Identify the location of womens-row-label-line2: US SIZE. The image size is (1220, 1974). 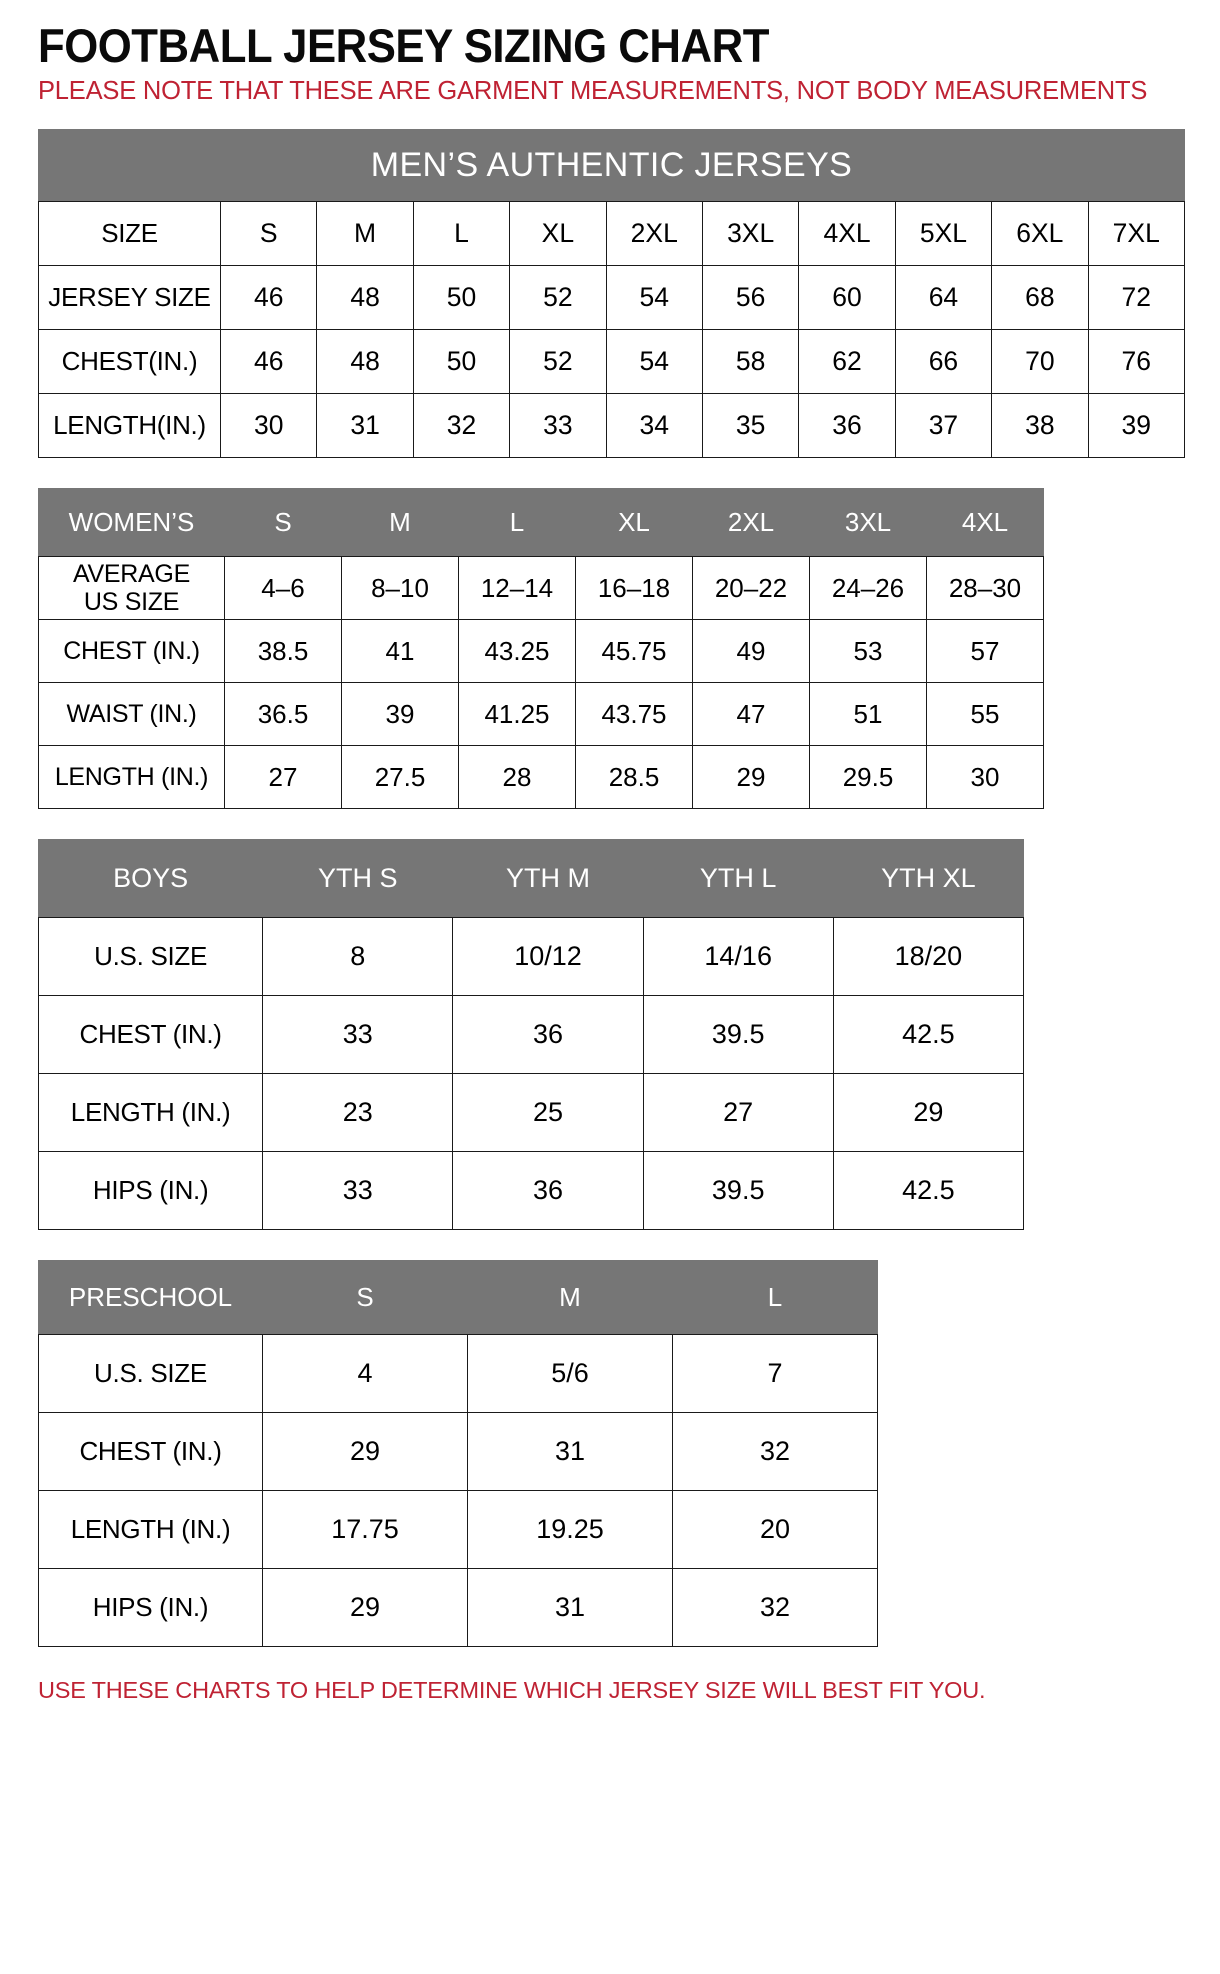
(131, 602).